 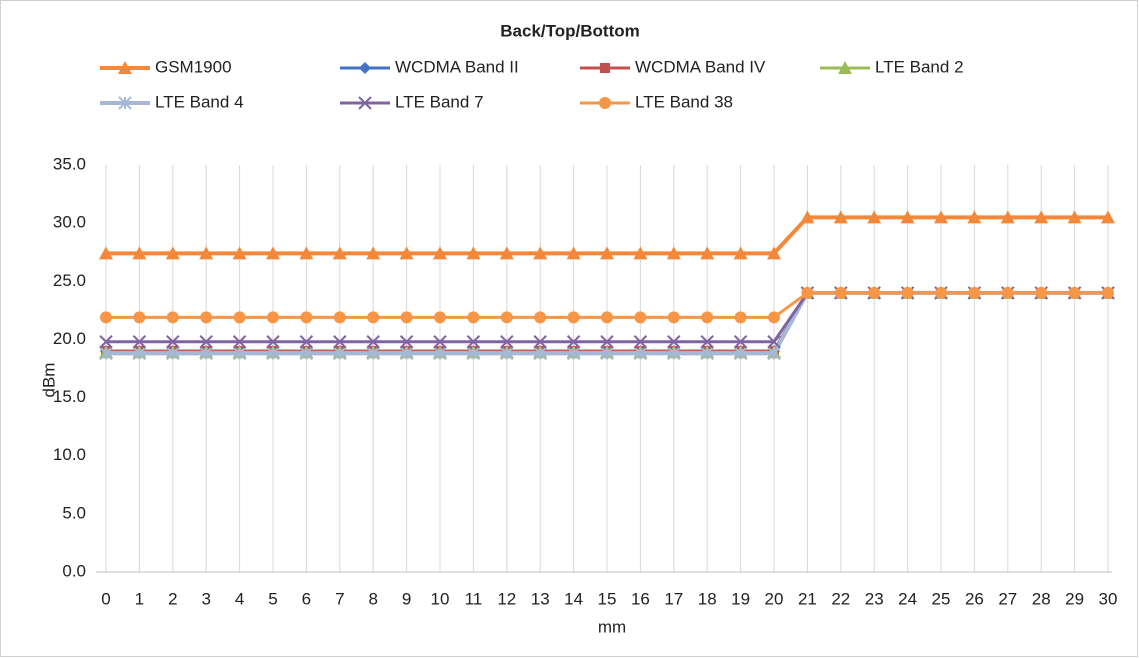 I want to click on x-tick-label: 21, so click(x=807, y=598).